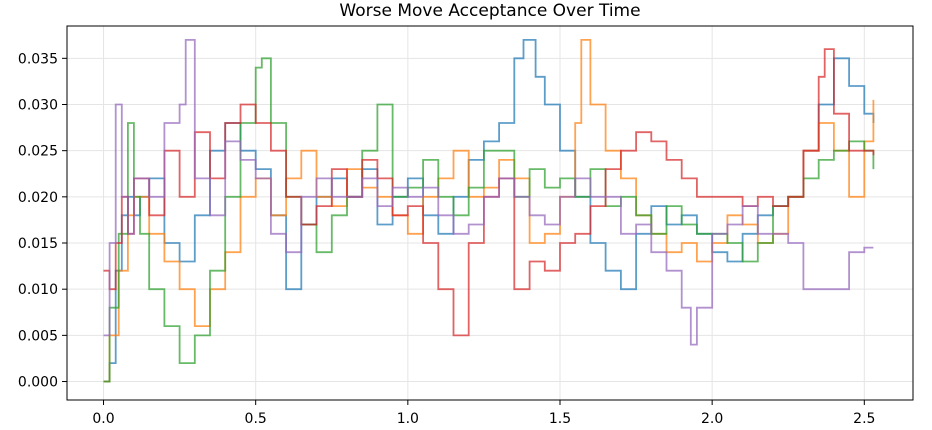 The height and width of the screenshot is (430, 932). Describe the element at coordinates (38, 383) in the screenshot. I see `y-tick-label: 0.000` at that location.